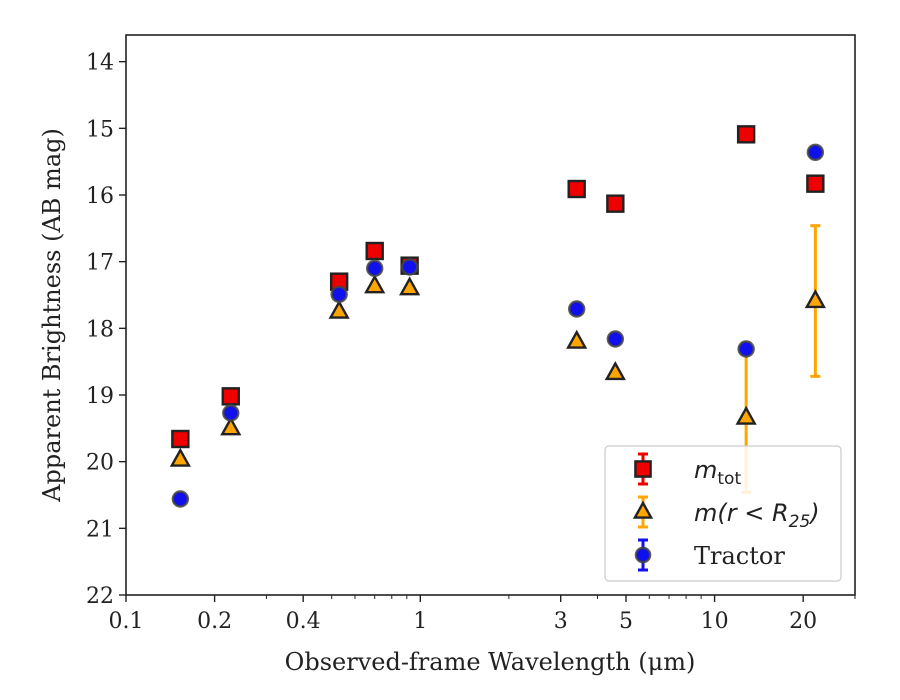 This screenshot has height=700, width=900. What do you see at coordinates (126, 621) in the screenshot?
I see `x-tick-label: 0.1` at bounding box center [126, 621].